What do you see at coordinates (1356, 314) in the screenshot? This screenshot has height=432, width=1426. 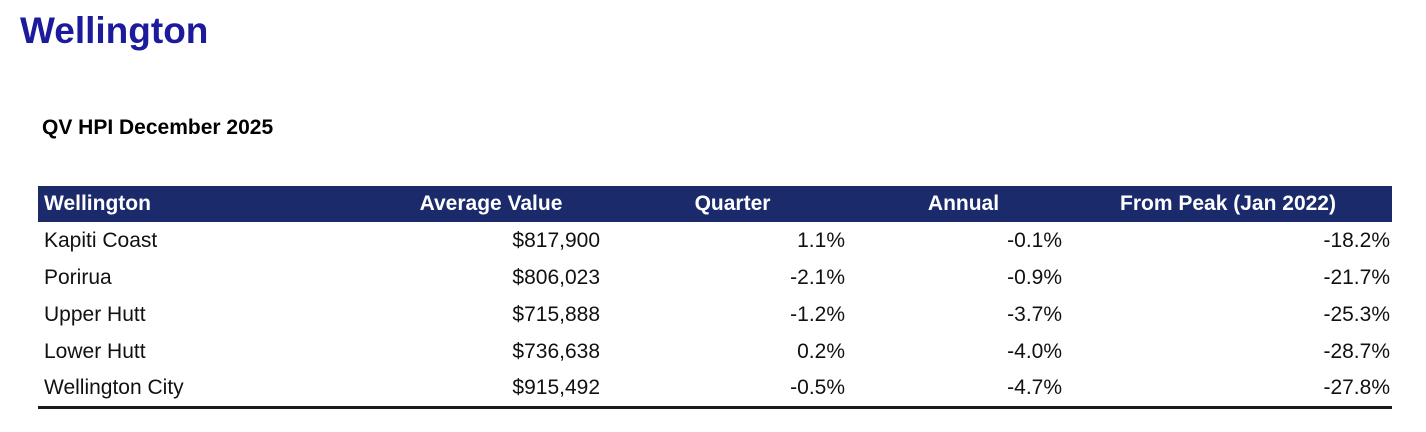 I see `from-peak-cell: -25.3%` at bounding box center [1356, 314].